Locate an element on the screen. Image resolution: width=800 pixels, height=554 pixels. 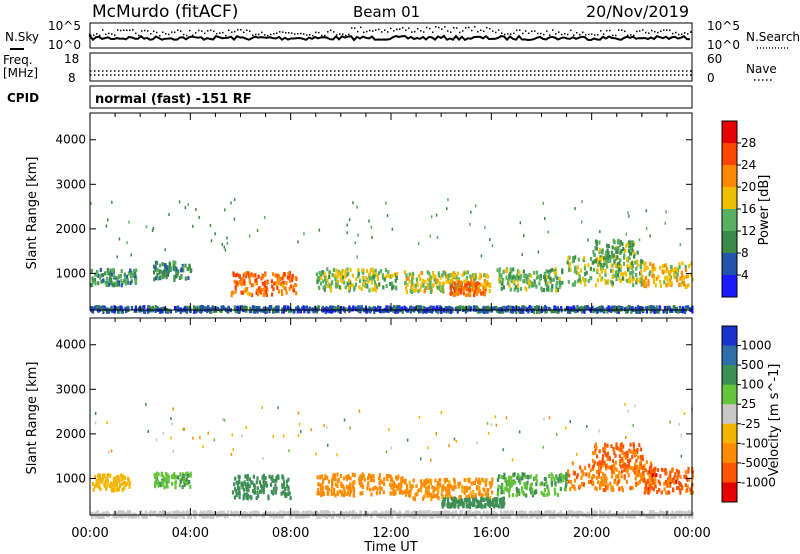
nave-right-tick-bottom: 0 is located at coordinates (711, 78).